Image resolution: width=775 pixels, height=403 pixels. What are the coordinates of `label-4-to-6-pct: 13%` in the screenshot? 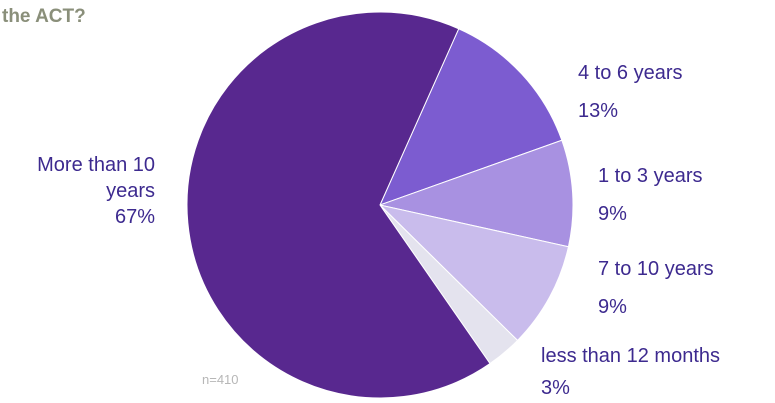 It's located at (598, 111).